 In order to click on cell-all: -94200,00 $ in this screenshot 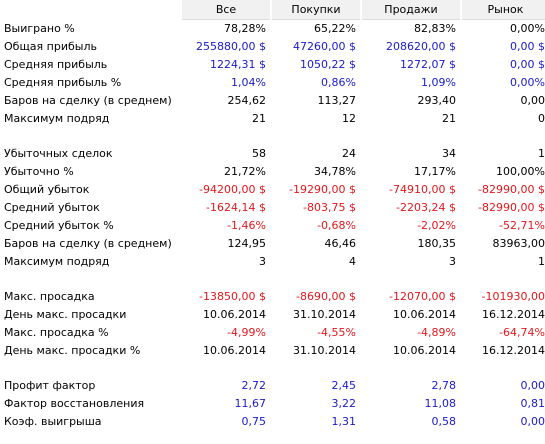, I will do `click(232, 189)`.